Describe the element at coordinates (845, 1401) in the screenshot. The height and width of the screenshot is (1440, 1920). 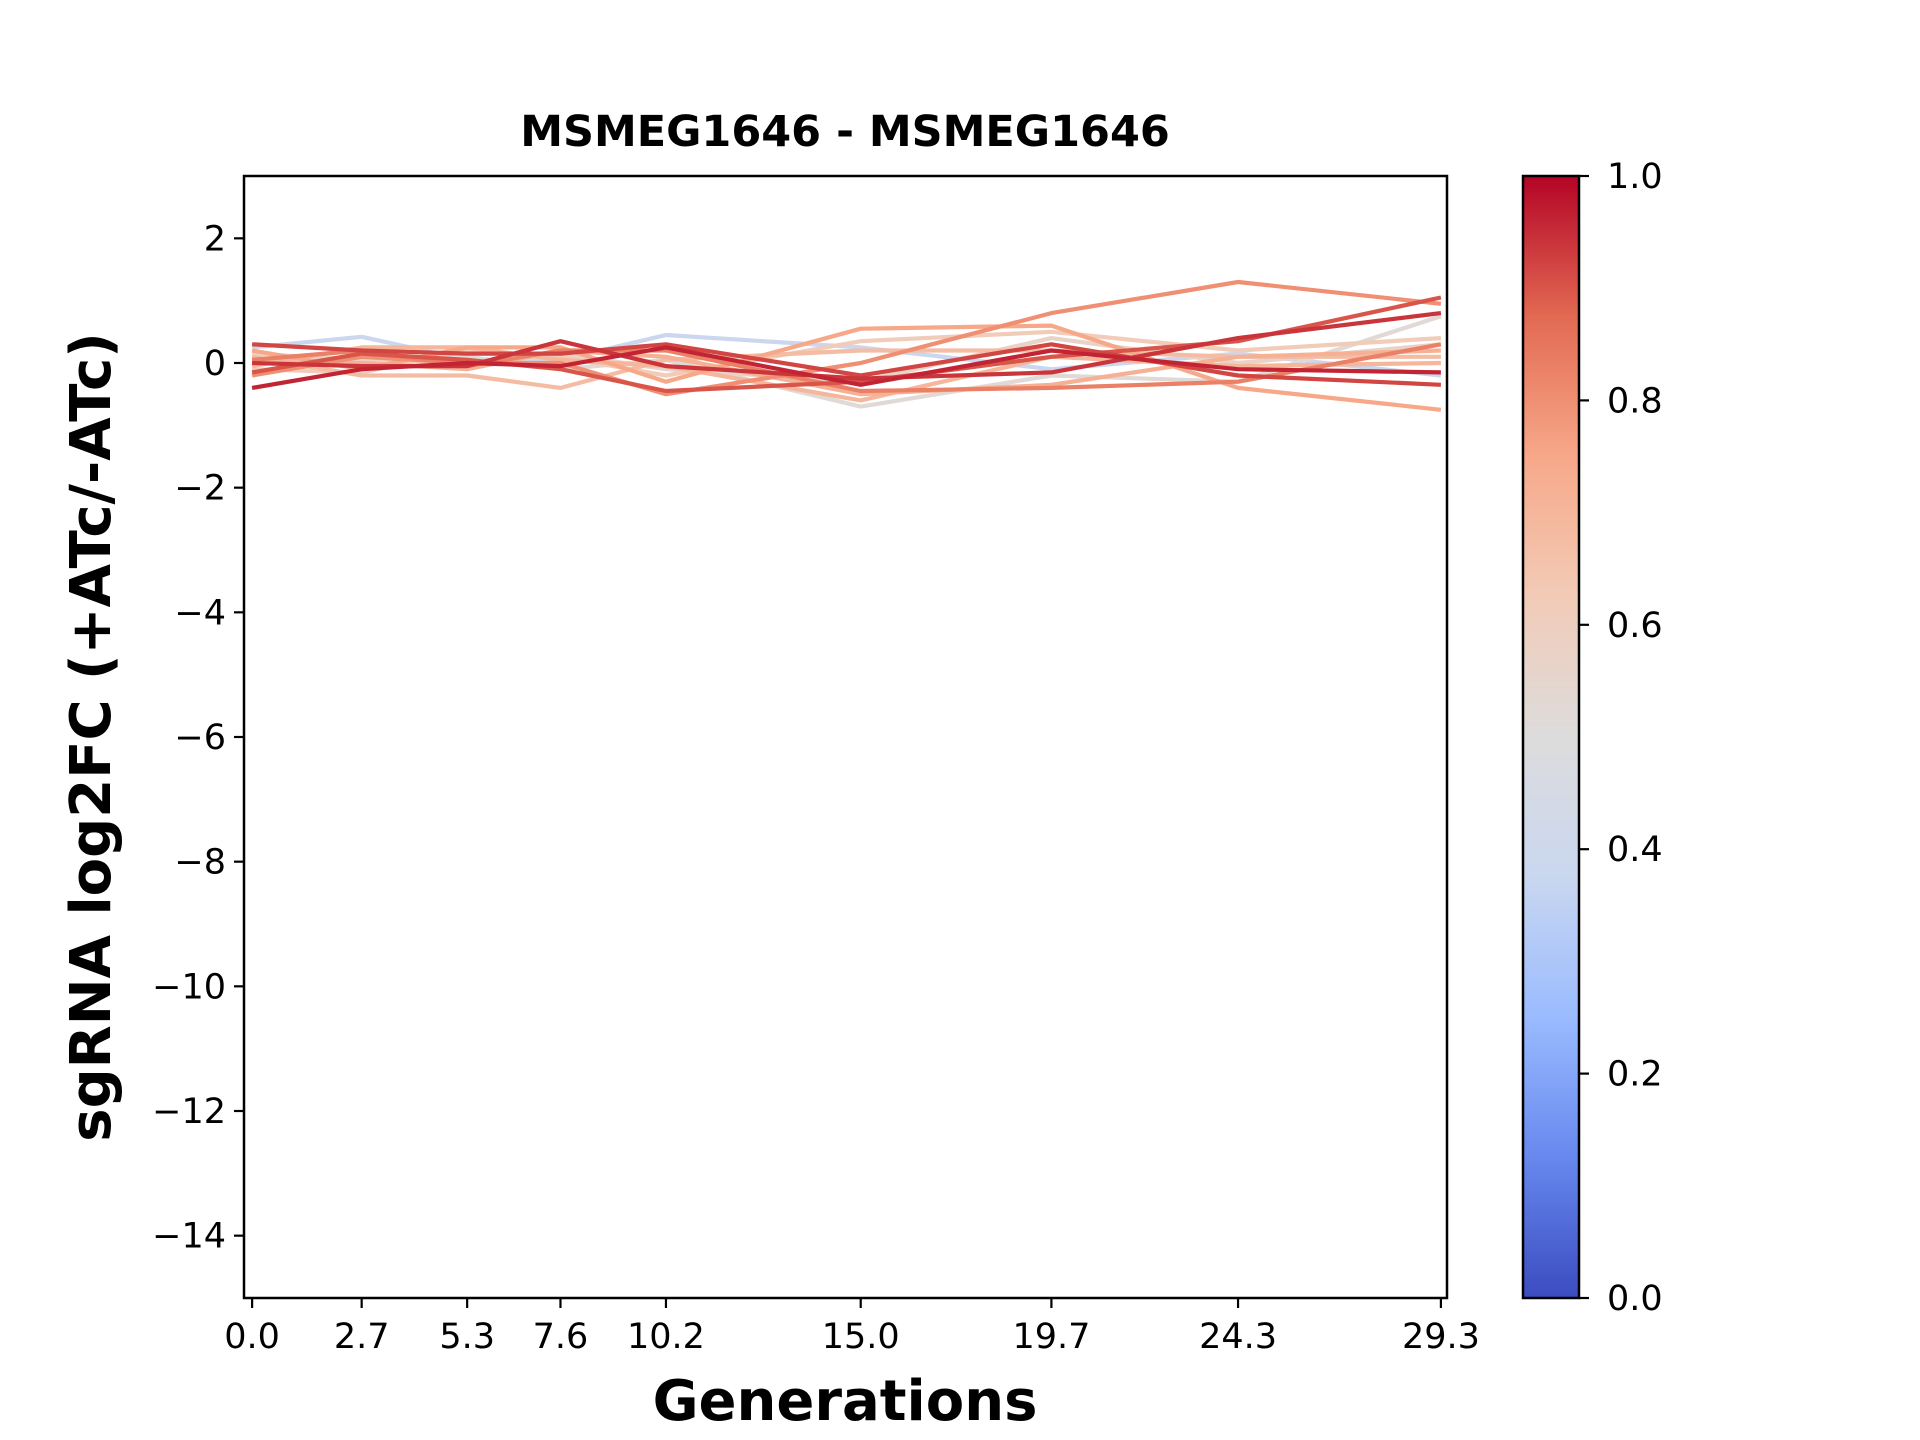
I see `x-axis-label: Generations` at that location.